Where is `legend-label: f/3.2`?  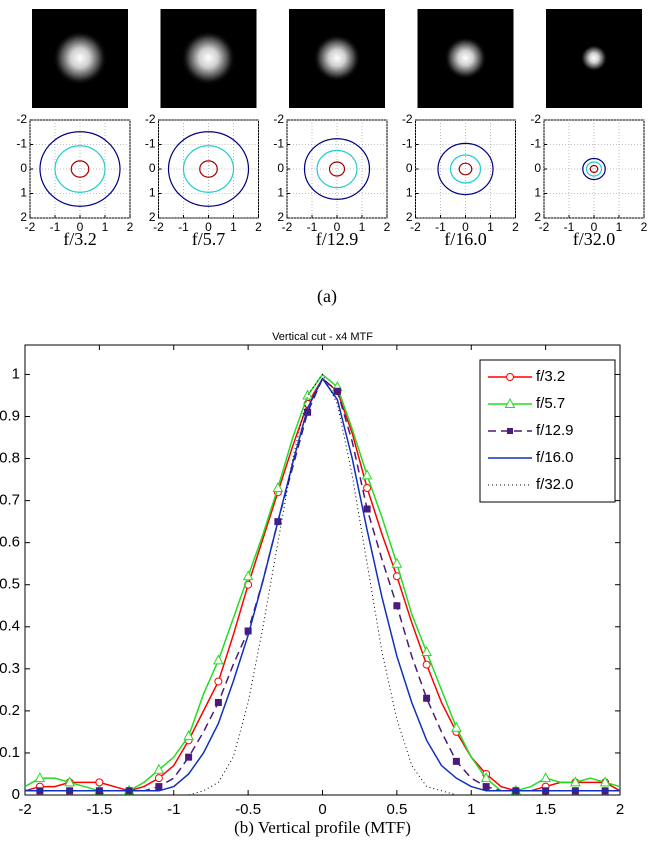 legend-label: f/3.2 is located at coordinates (550, 376).